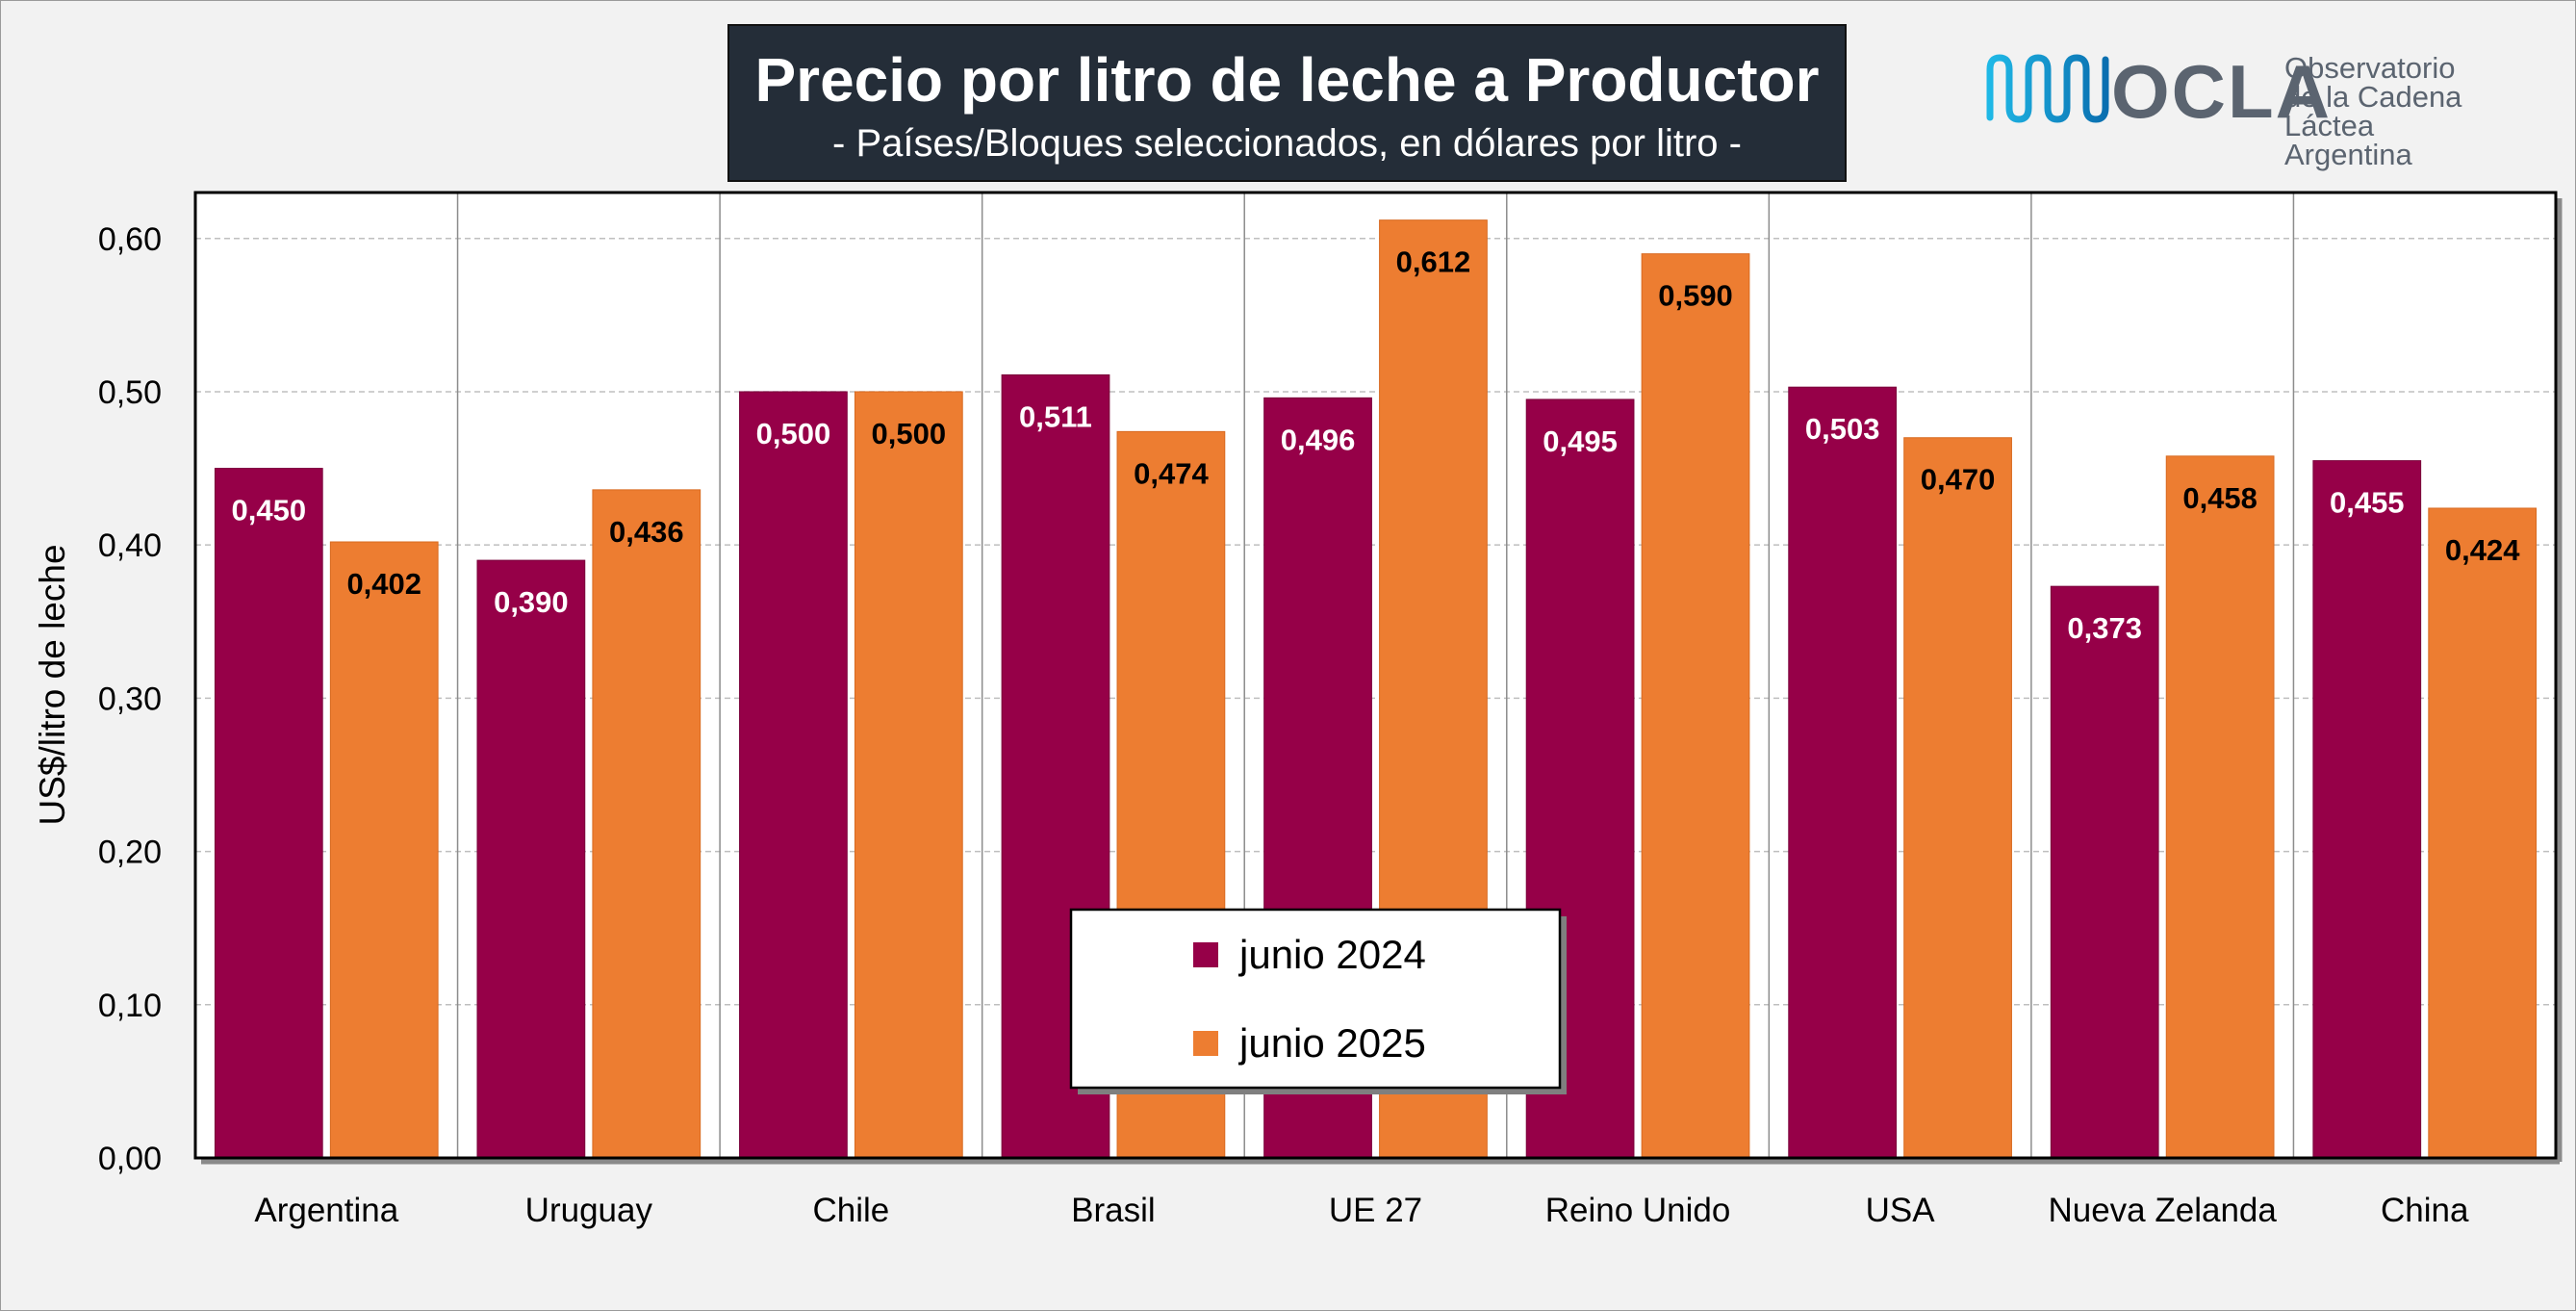 The width and height of the screenshot is (2576, 1311). I want to click on y-tick-label: 0,20, so click(130, 853).